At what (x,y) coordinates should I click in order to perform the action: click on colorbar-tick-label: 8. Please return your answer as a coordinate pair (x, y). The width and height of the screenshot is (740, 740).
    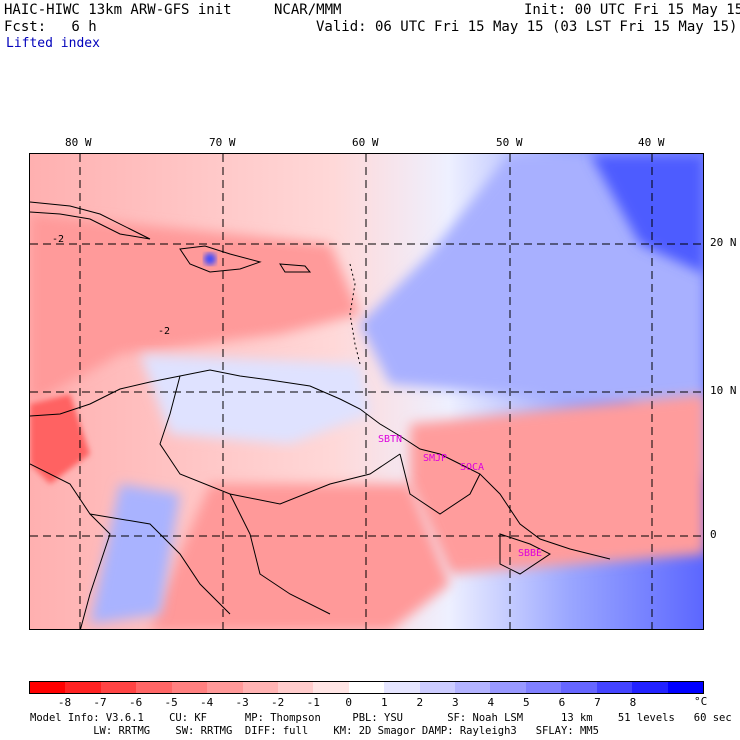
    Looking at the image, I should click on (633, 702).